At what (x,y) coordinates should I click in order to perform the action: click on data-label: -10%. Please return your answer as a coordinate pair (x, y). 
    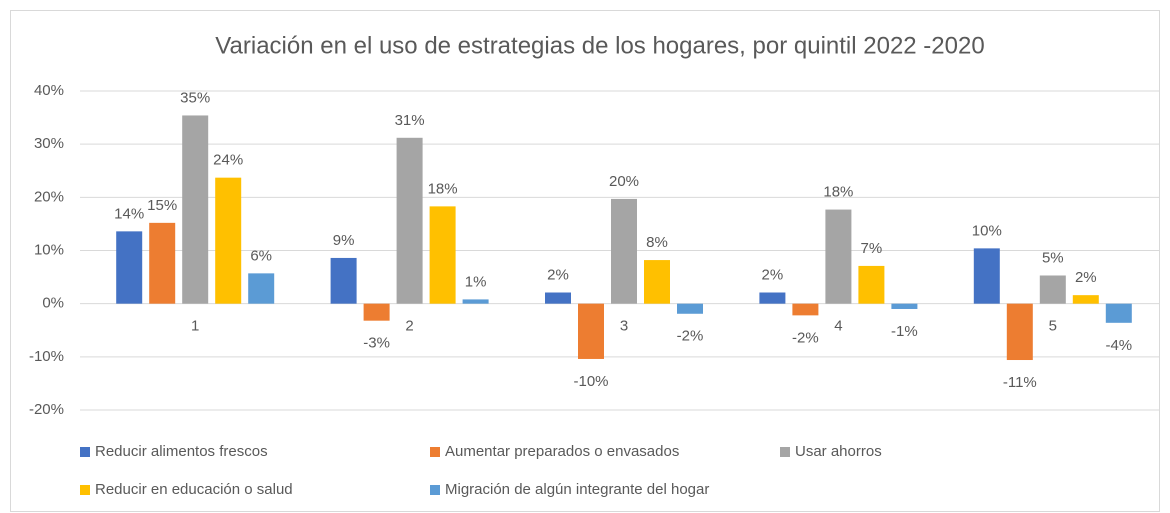
    Looking at the image, I should click on (590, 381).